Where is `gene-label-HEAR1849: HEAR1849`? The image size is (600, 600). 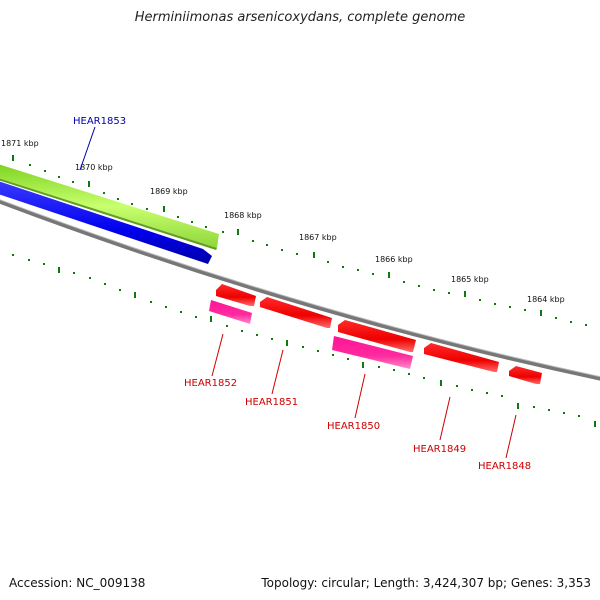
gene-label-HEAR1849: HEAR1849 is located at coordinates (439, 449).